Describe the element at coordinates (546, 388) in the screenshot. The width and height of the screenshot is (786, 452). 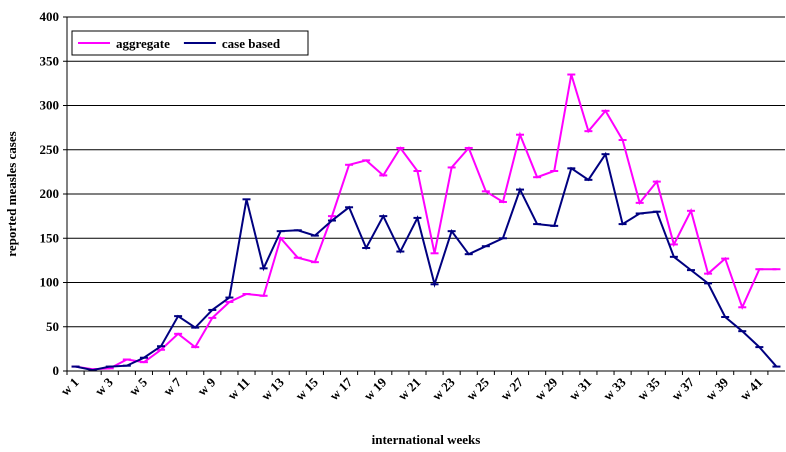
I see `x-tick-label: w 29` at that location.